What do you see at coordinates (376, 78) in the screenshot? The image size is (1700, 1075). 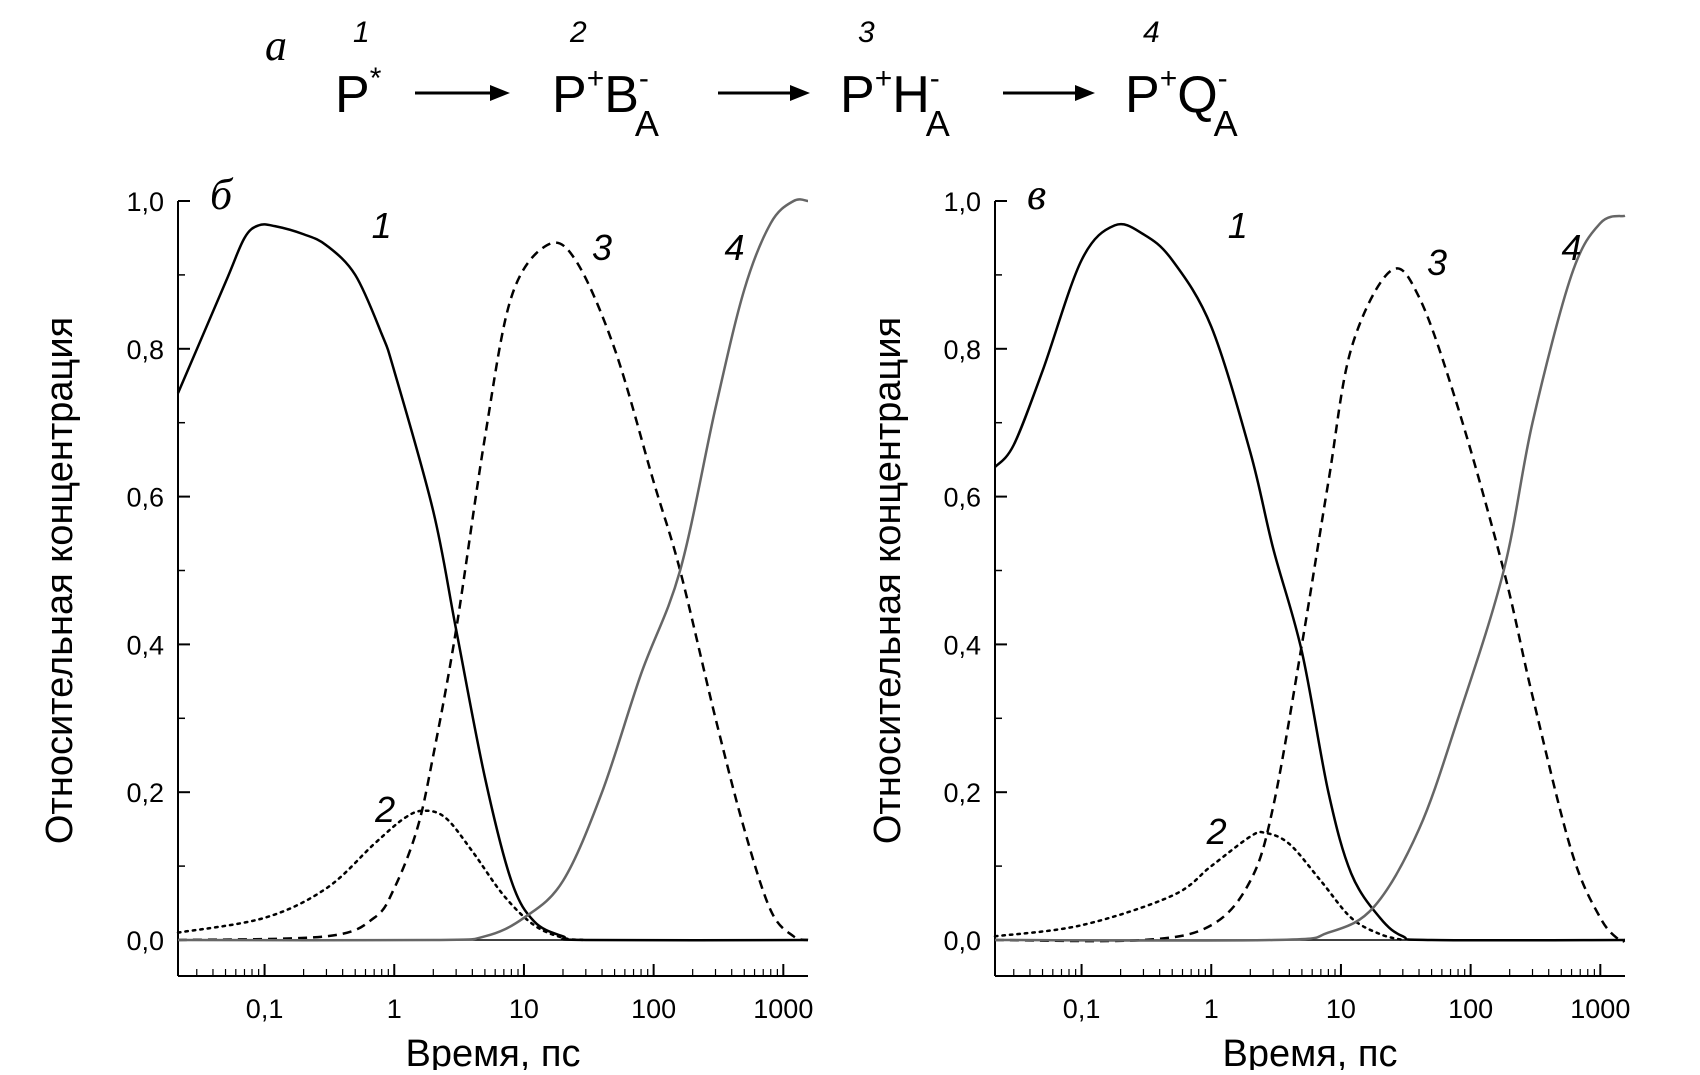 I see `formula-sup: *` at bounding box center [376, 78].